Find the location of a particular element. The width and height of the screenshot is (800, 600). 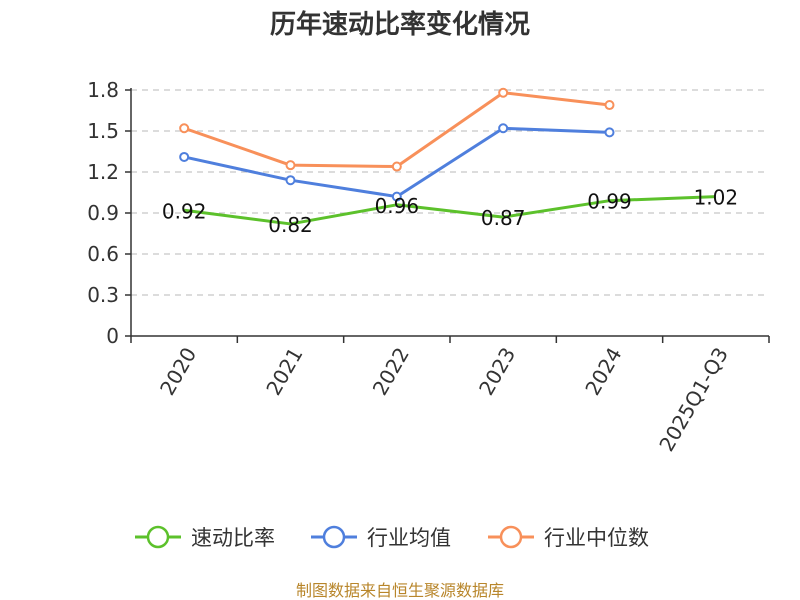

y-tick-label: 1.5 is located at coordinates (103, 131).